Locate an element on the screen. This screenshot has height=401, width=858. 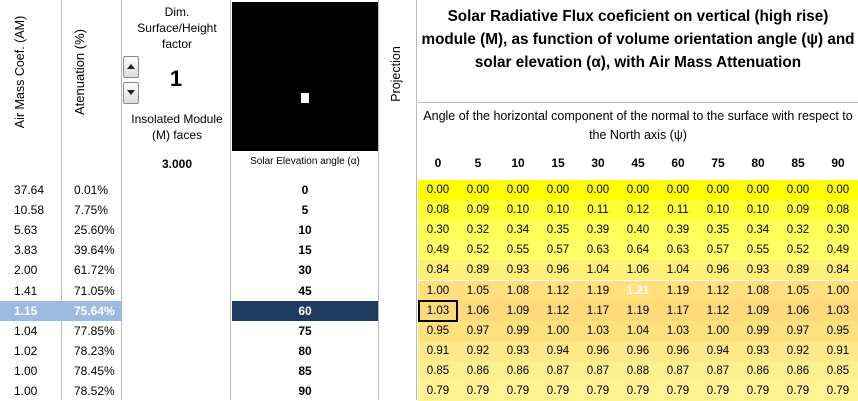
air-mass-value: 2.00 is located at coordinates (26, 270).